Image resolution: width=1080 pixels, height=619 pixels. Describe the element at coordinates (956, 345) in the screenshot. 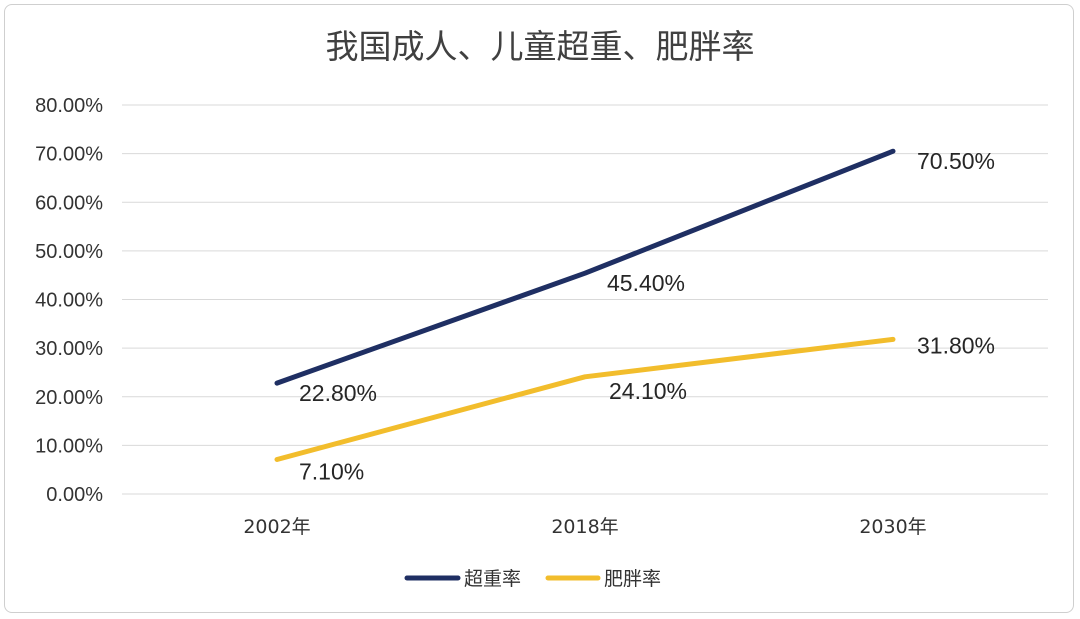

I see `data-label: 31.80%` at that location.